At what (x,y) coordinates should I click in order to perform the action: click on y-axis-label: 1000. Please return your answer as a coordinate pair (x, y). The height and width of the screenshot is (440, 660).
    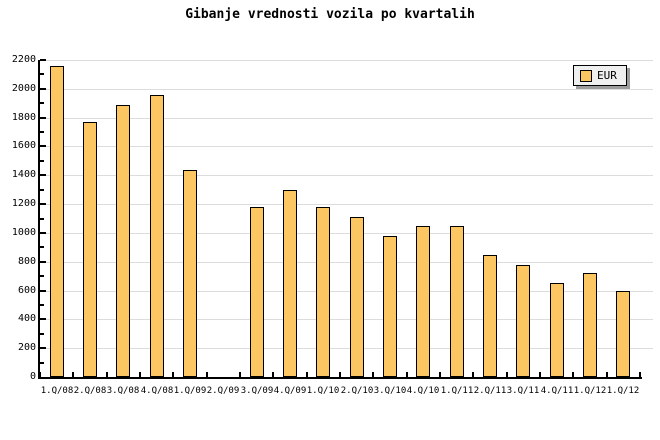
    Looking at the image, I should click on (23, 232).